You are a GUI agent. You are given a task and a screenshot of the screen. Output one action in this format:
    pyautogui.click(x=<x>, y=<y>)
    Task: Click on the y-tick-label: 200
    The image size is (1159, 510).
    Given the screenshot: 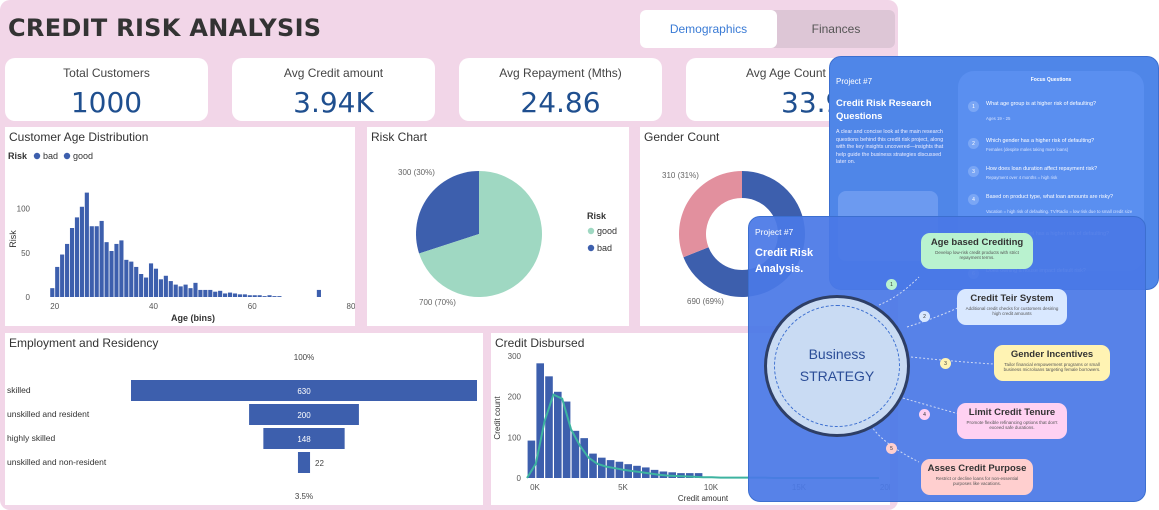 What is the action you would take?
    pyautogui.click(x=515, y=397)
    